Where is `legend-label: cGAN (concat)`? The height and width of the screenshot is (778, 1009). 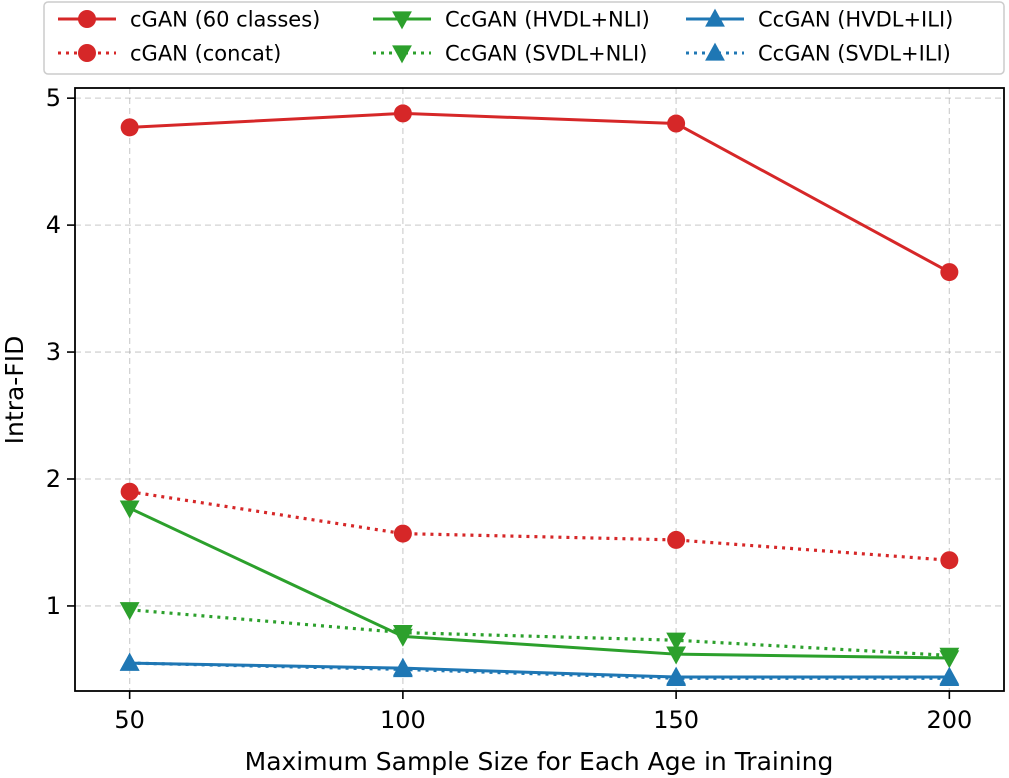 legend-label: cGAN (concat) is located at coordinates (205, 54).